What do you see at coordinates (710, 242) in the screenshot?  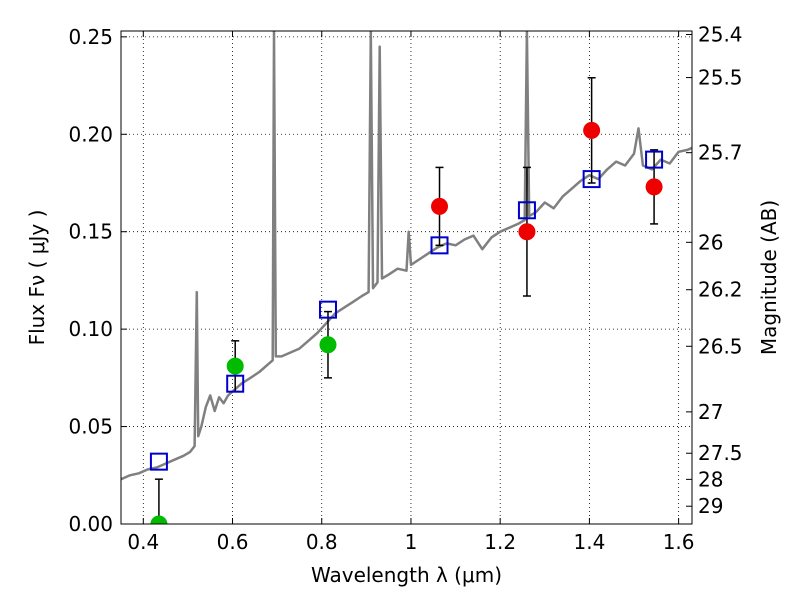 I see `mag-tick-label: 26` at bounding box center [710, 242].